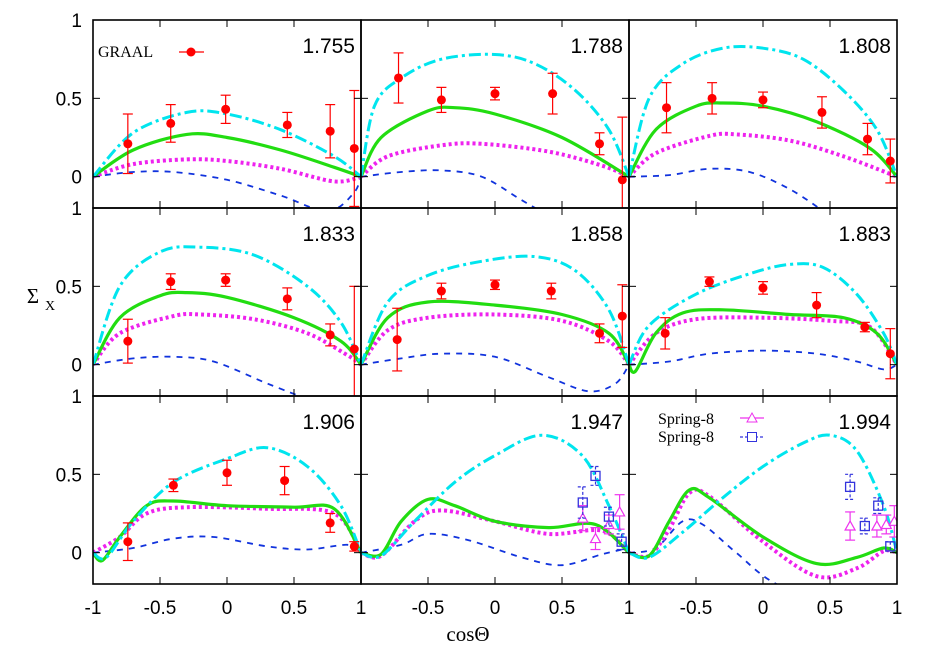 The width and height of the screenshot is (926, 649). What do you see at coordinates (294, 608) in the screenshot?
I see `x-tick-label: 0.5` at bounding box center [294, 608].